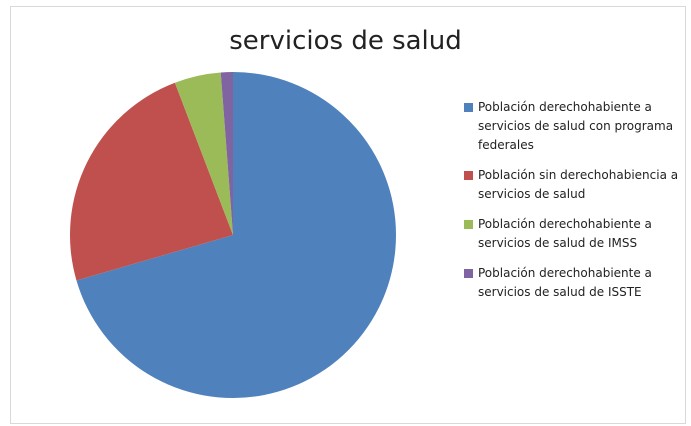 The height and width of the screenshot is (426, 691). Describe the element at coordinates (345, 41) in the screenshot. I see `chart-title: servicios de salud` at that location.